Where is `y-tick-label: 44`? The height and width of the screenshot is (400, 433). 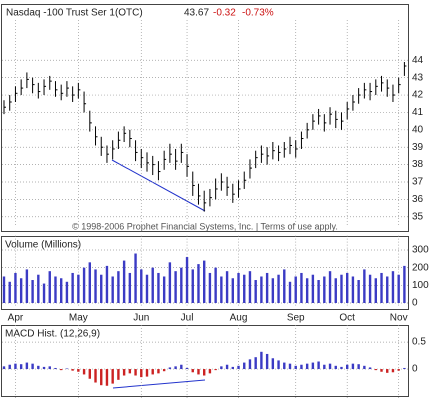 y-tick-label: 44 is located at coordinates (418, 60).